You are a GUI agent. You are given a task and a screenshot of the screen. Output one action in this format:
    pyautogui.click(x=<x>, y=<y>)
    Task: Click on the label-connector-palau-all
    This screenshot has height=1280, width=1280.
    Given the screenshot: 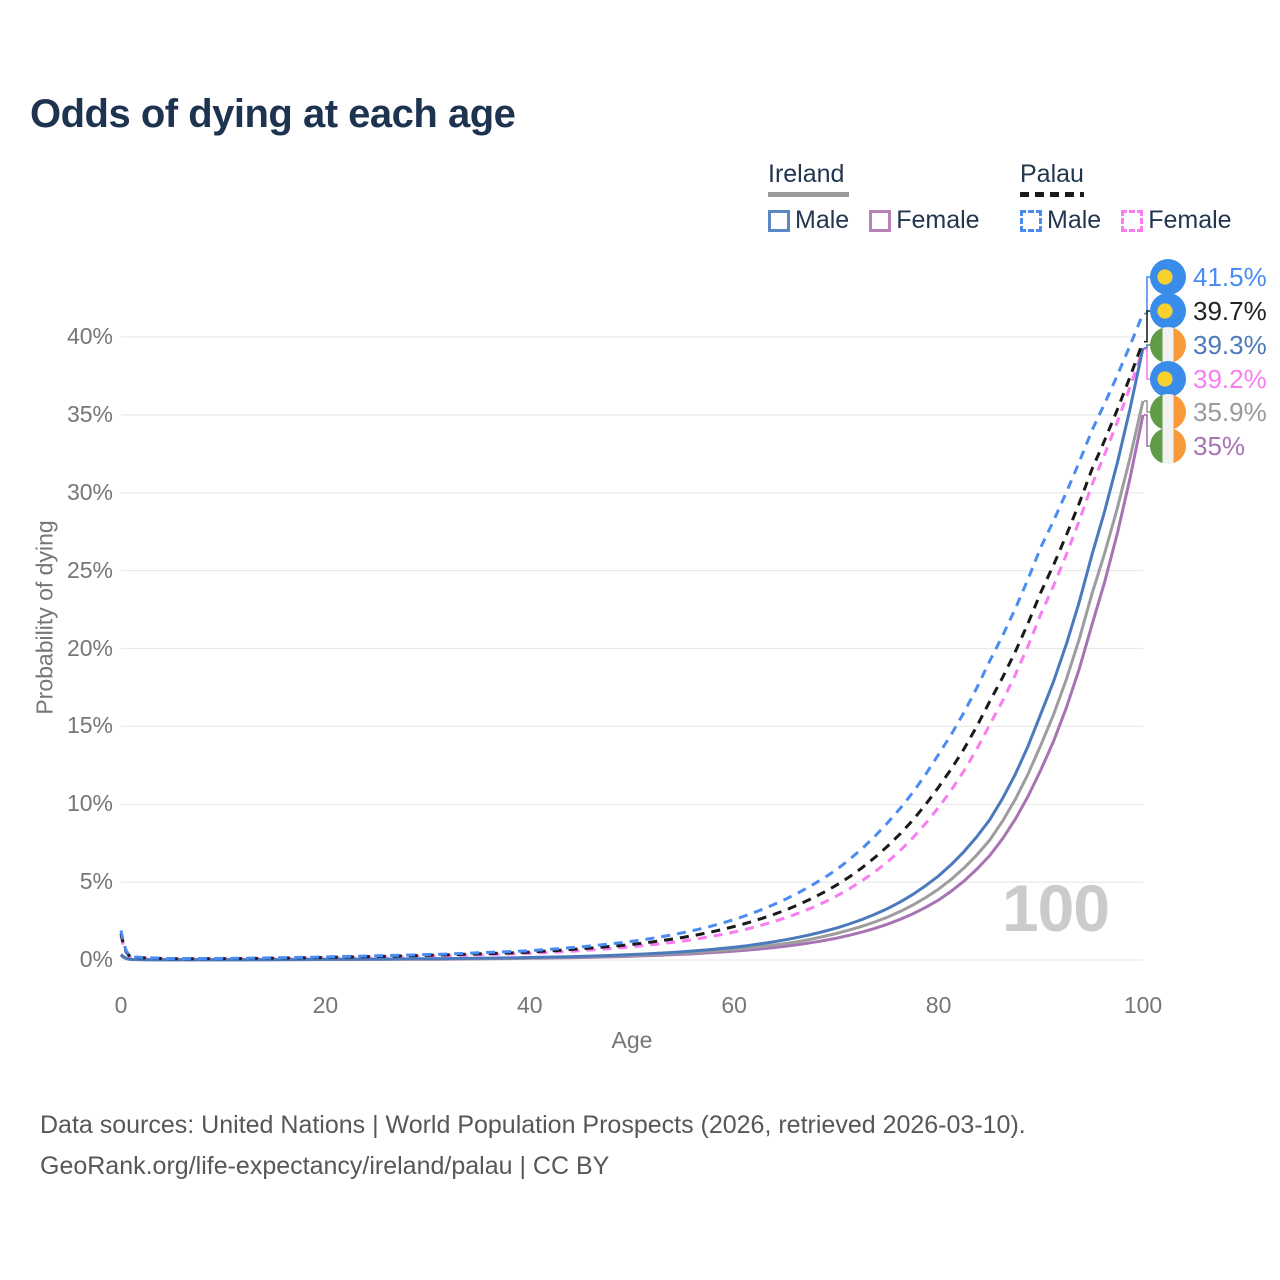 What is the action you would take?
    pyautogui.click(x=1147, y=326)
    